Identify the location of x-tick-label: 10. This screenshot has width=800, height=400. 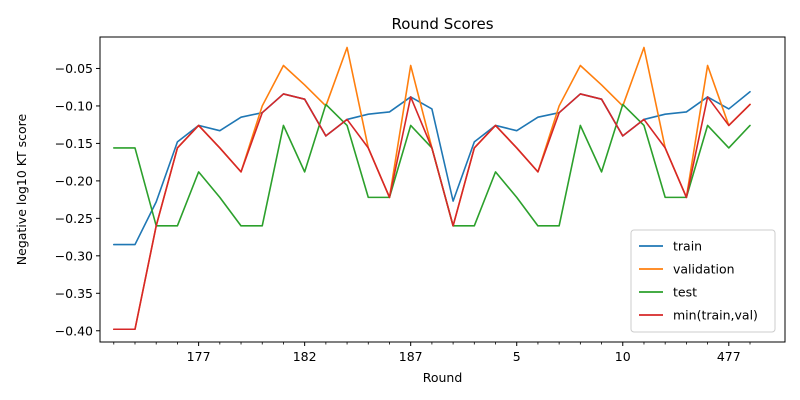
(623, 356).